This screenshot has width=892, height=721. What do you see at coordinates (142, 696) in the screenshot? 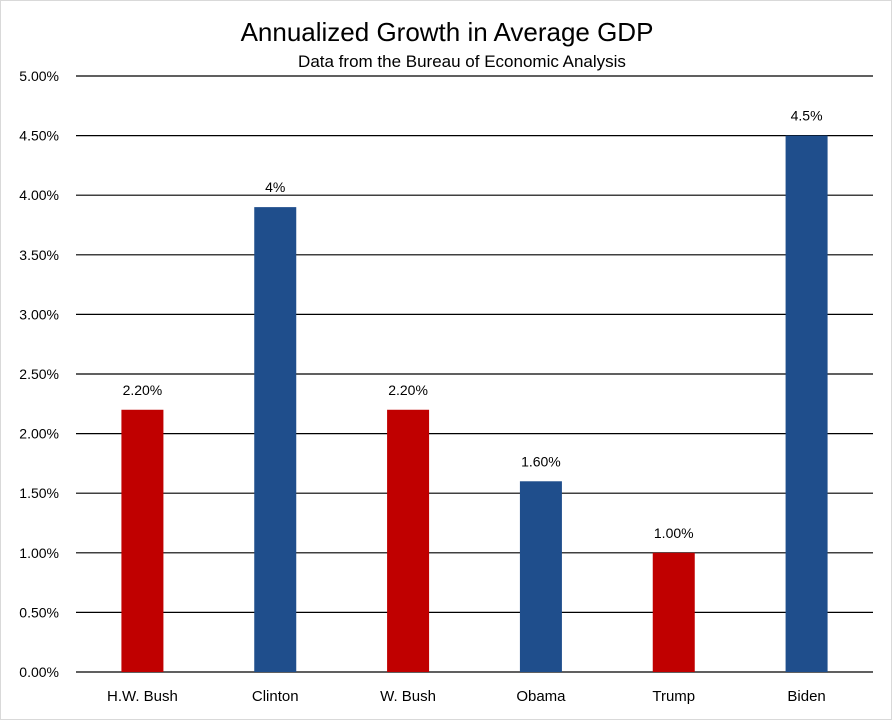
I see `x-tick-label: H.W. Bush` at bounding box center [142, 696].